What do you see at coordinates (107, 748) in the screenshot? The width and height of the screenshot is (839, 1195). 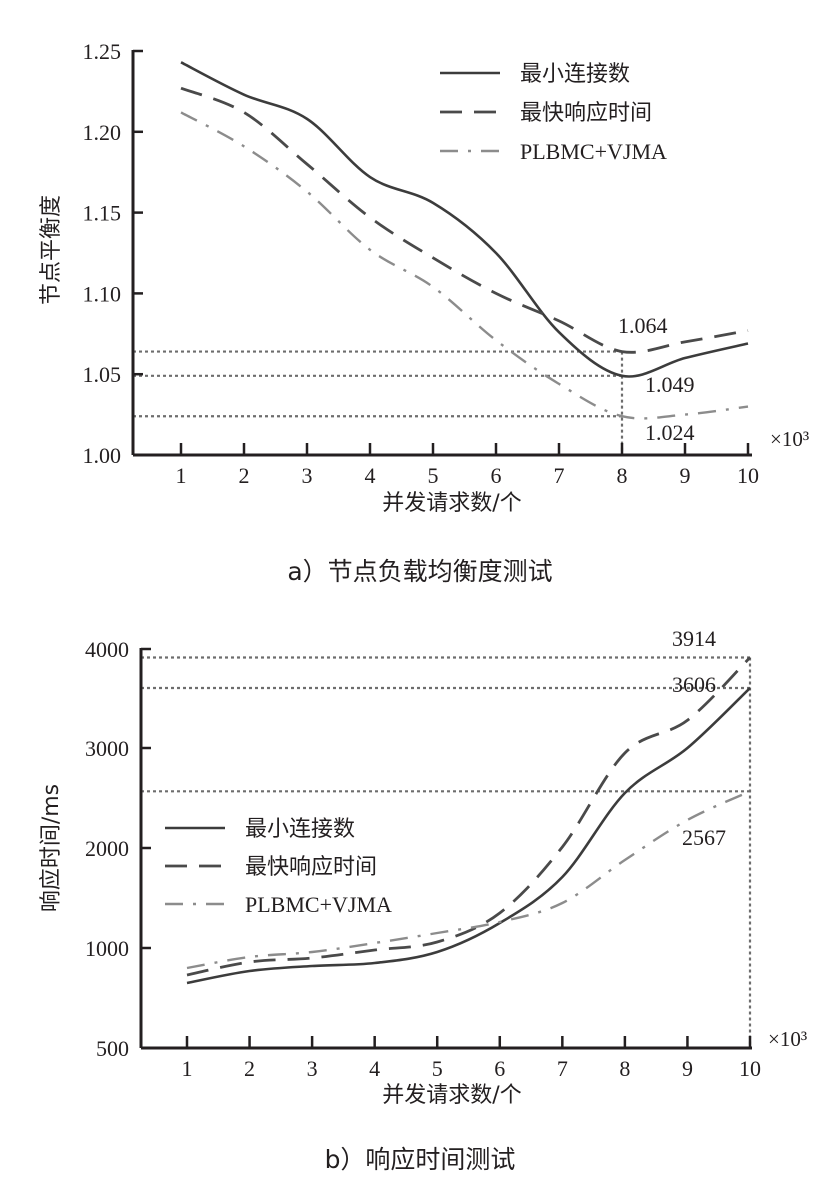 I see `y-tick-label: 3000` at bounding box center [107, 748].